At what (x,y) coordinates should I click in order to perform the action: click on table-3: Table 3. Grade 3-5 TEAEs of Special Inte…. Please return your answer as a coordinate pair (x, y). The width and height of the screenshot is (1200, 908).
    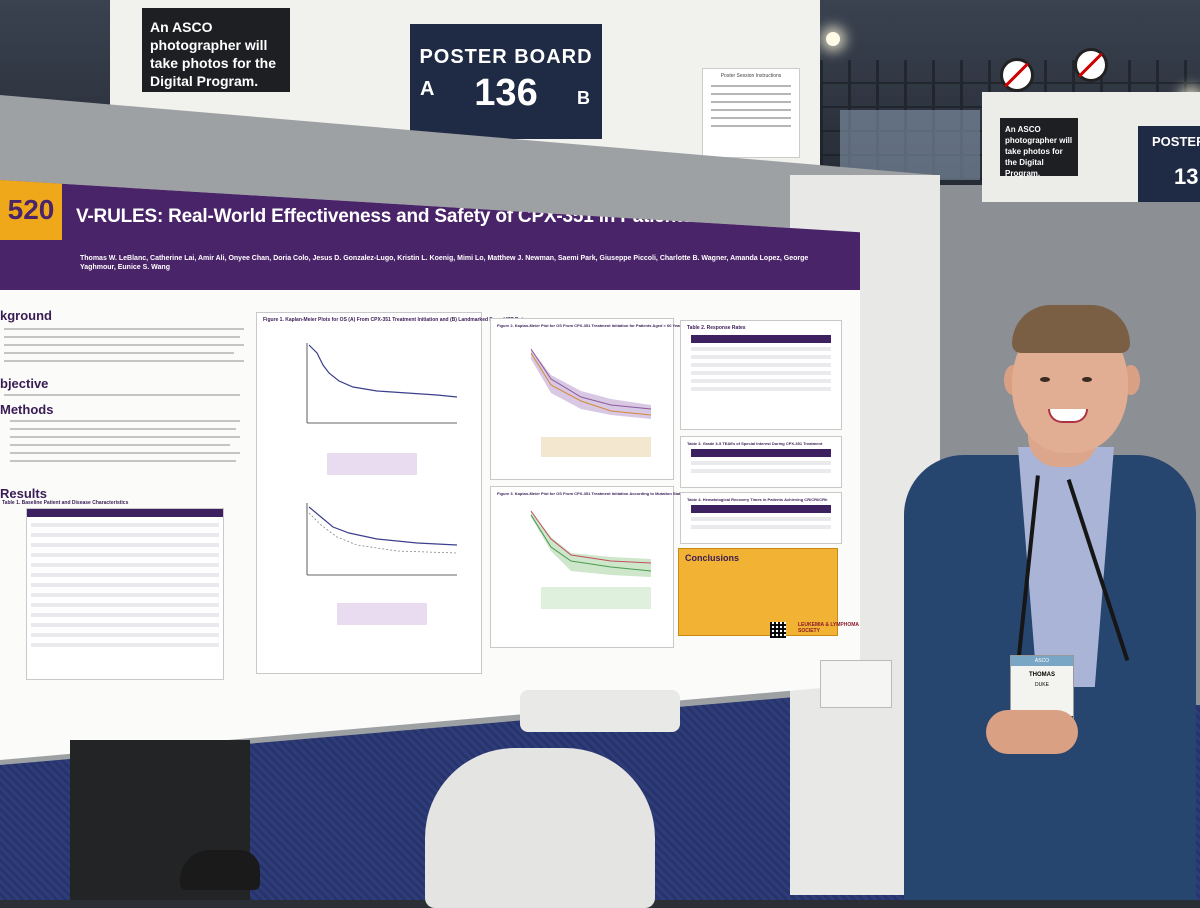
    Looking at the image, I should click on (761, 462).